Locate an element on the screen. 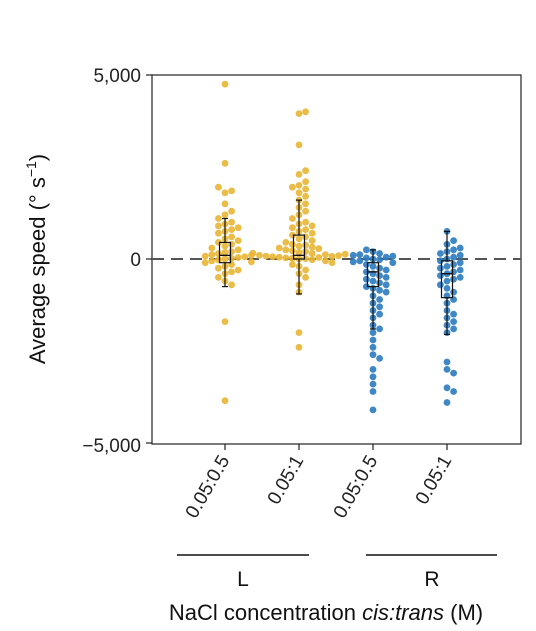 This screenshot has width=536, height=631. x-tick-label-1: 0.05:1 is located at coordinates (286, 480).